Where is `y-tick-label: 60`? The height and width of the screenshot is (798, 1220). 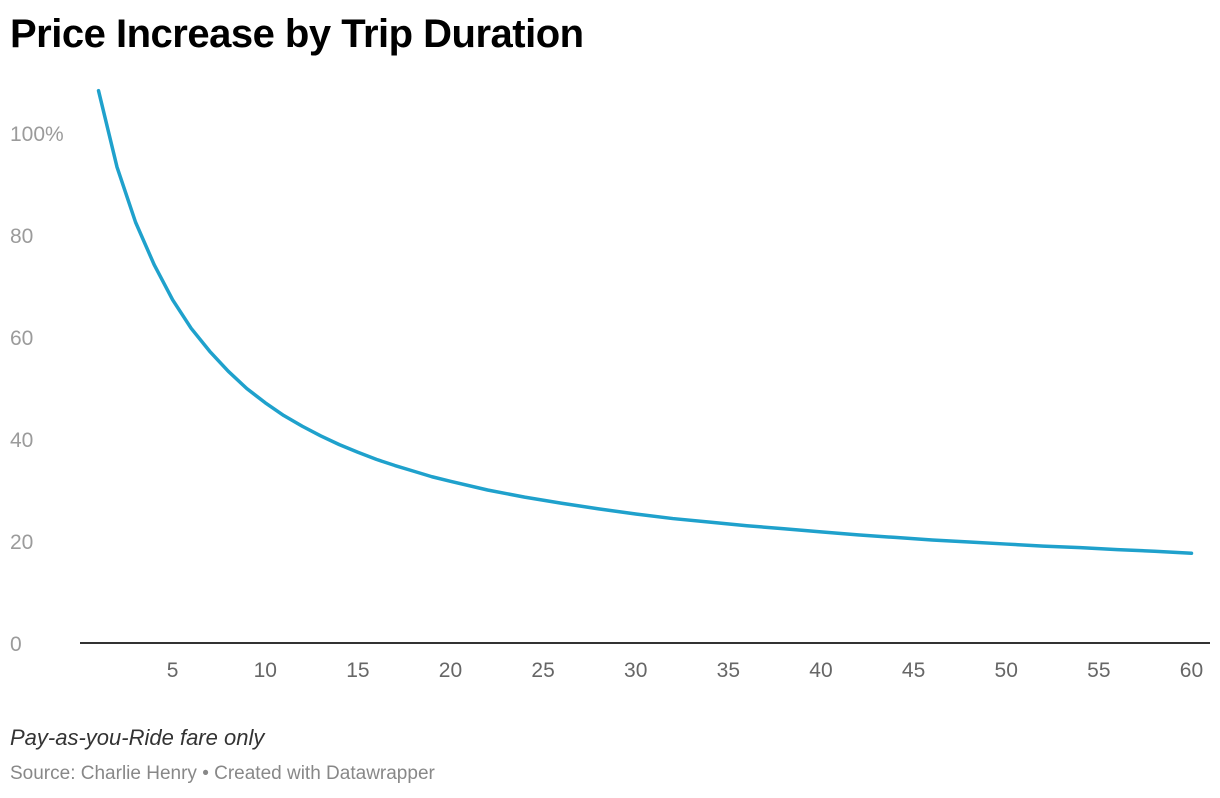
y-tick-label: 60 is located at coordinates (21, 338).